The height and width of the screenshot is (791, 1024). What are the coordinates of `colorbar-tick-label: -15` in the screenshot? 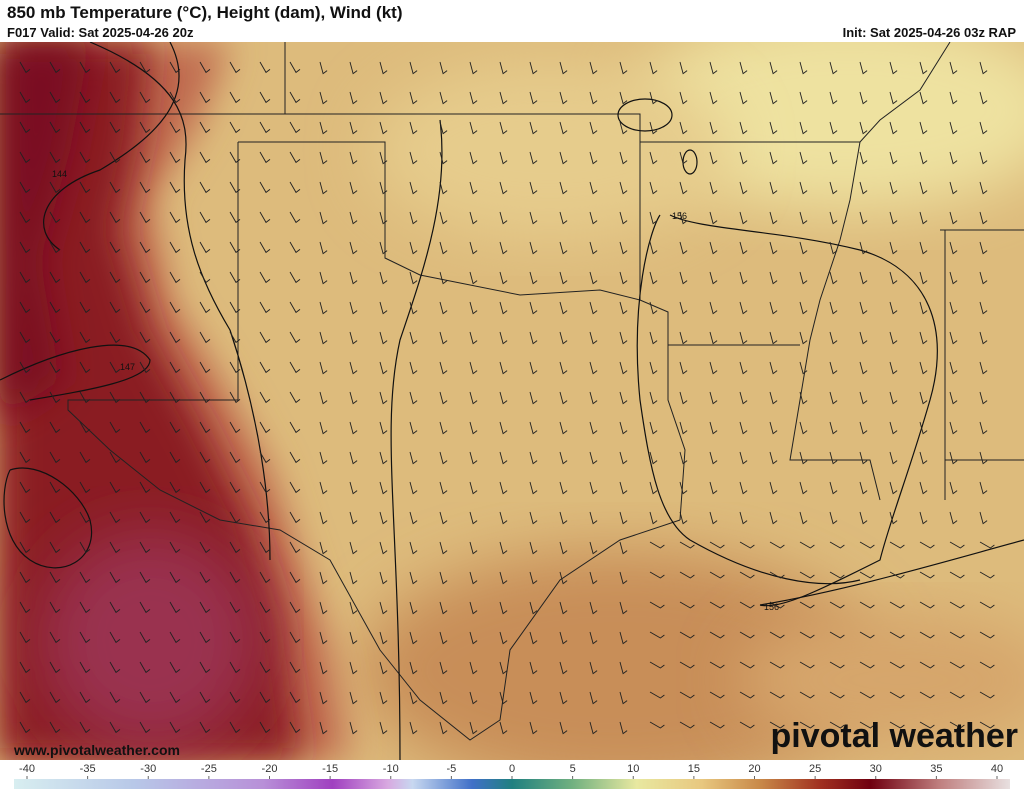 It's located at (330, 769).